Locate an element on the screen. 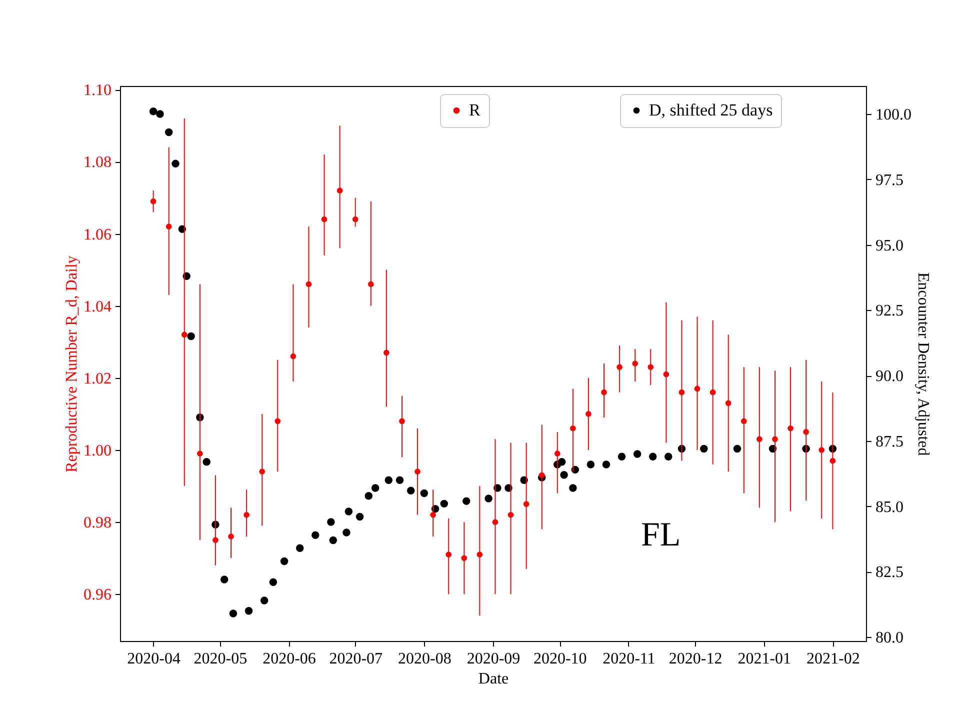  y2-tick-label: 85.0 is located at coordinates (890, 507).